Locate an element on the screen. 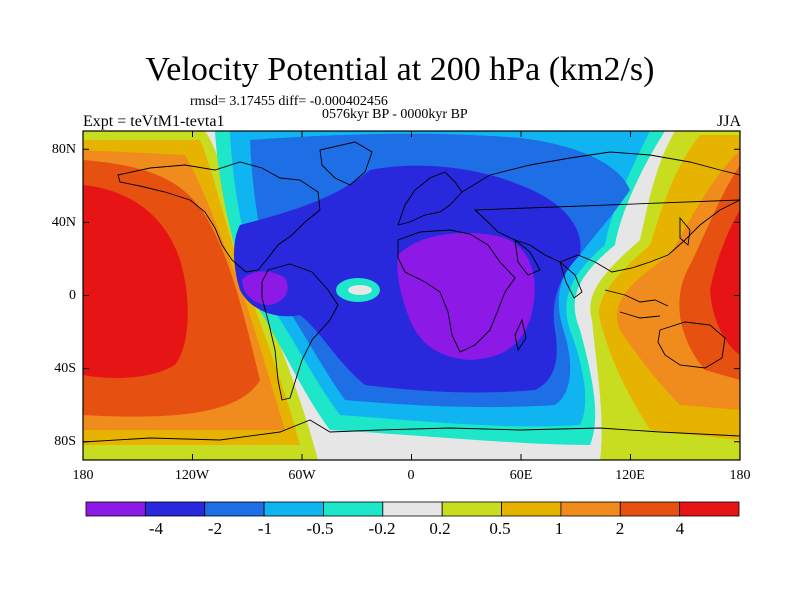 This screenshot has width=800, height=600. x-tick-label: 60W is located at coordinates (302, 475).